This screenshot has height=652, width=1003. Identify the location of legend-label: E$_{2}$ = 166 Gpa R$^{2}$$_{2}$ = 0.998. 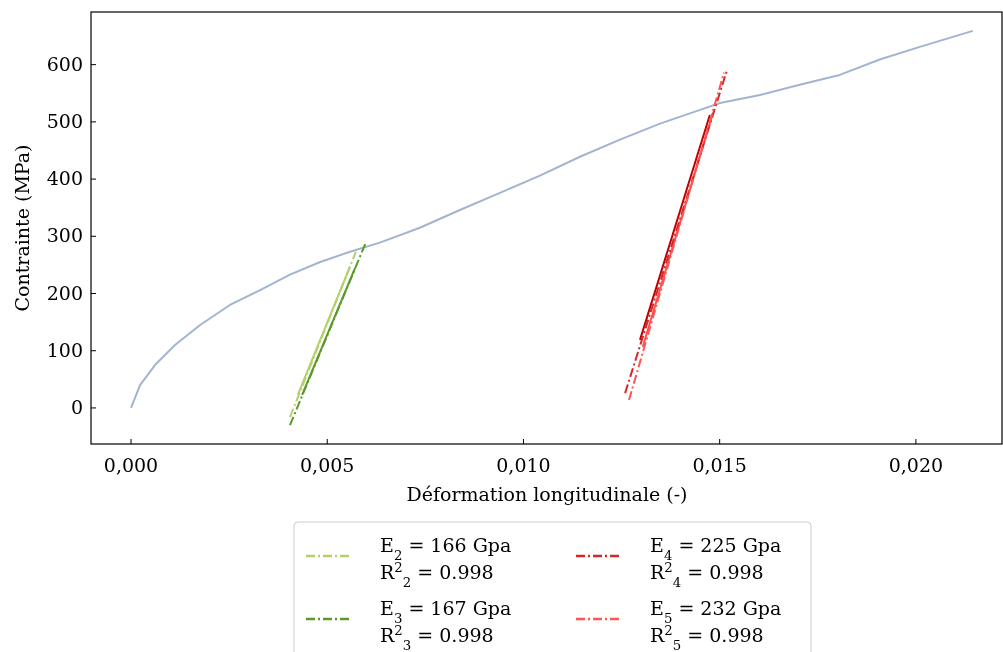
(446, 562).